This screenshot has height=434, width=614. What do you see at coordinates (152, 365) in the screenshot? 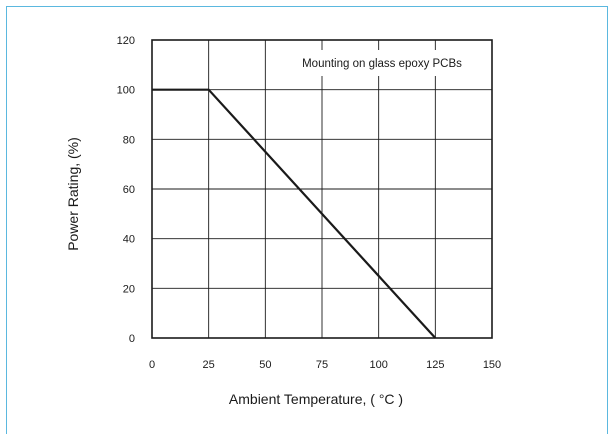
I see `x-tick-label-0: 0` at bounding box center [152, 365].